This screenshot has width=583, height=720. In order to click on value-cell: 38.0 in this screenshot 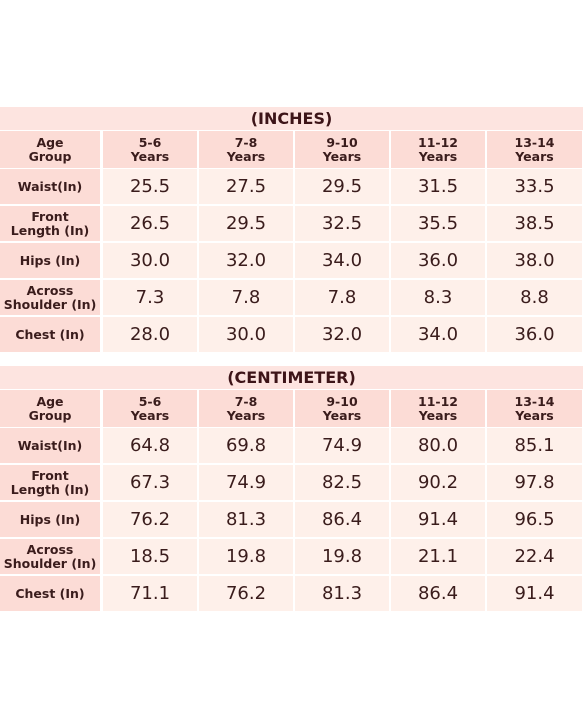, I will do `click(534, 260)`.